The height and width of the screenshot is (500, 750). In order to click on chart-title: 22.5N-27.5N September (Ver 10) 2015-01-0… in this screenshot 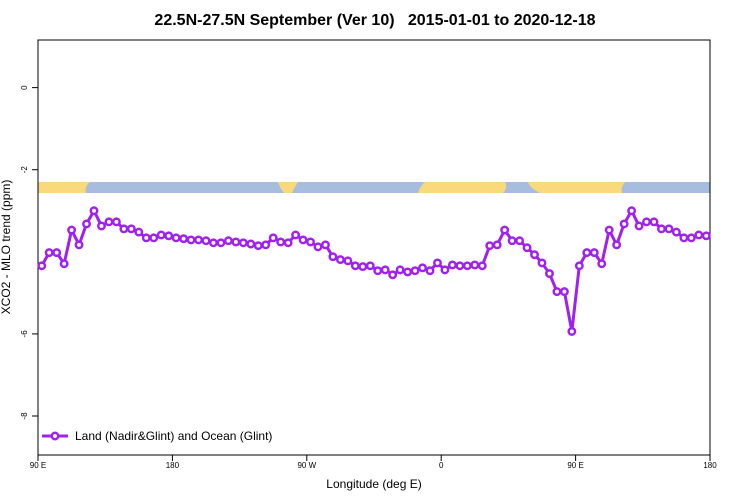, I will do `click(374, 20)`.